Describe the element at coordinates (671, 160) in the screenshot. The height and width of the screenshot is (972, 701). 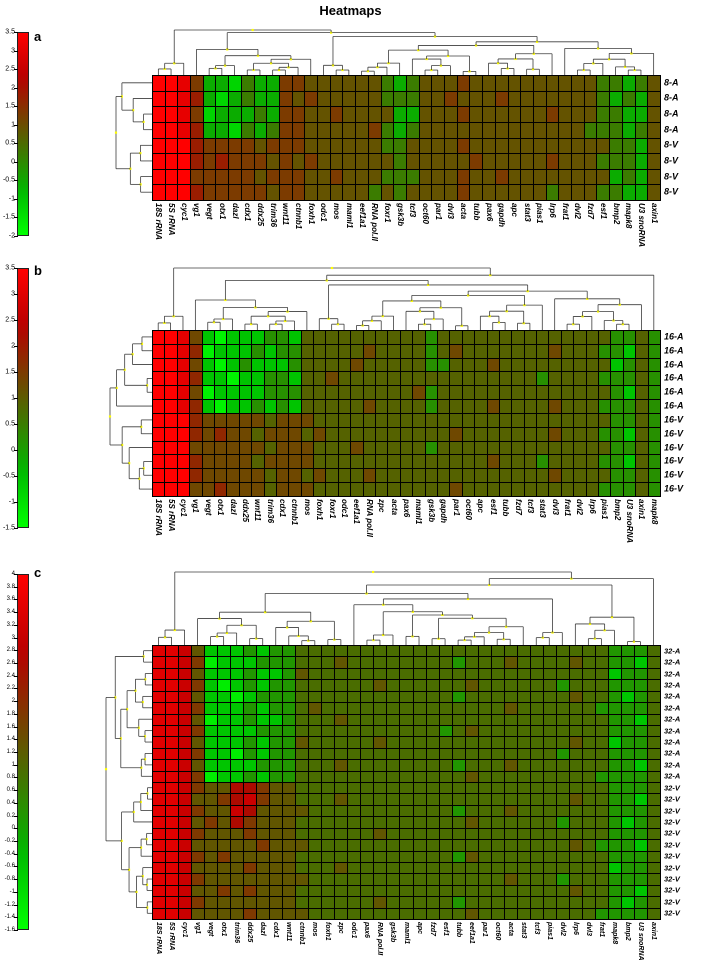
I see `row-label: 8-V` at that location.